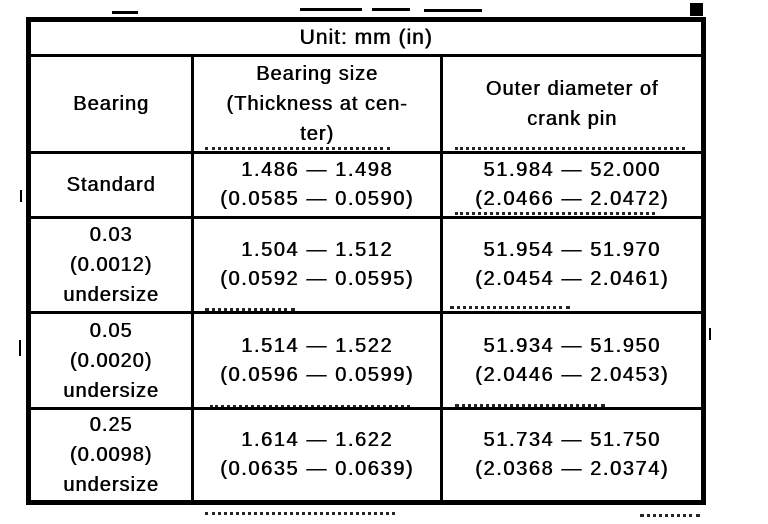 This screenshot has width=768, height=524. What do you see at coordinates (317, 469) in the screenshot?
I see `bearing-size-in: (0.0635 — 0.0639)` at bounding box center [317, 469].